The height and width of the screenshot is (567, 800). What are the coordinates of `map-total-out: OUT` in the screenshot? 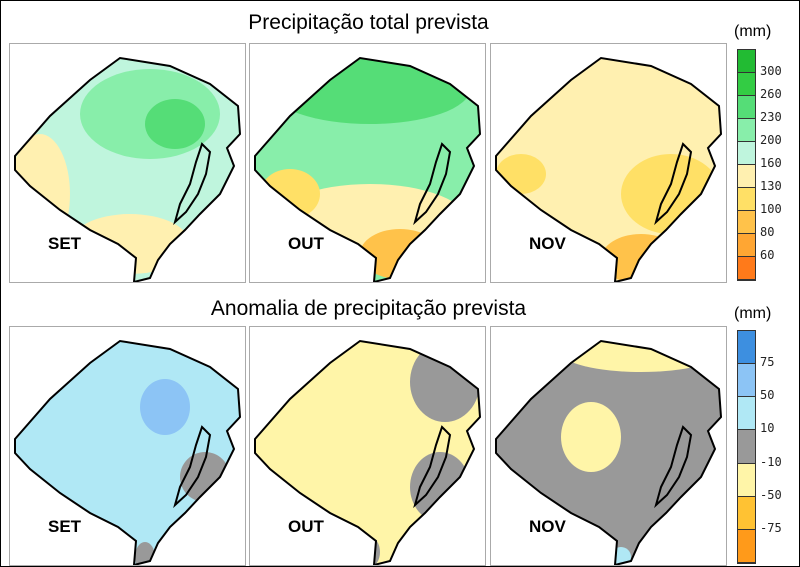 It's located at (367, 163).